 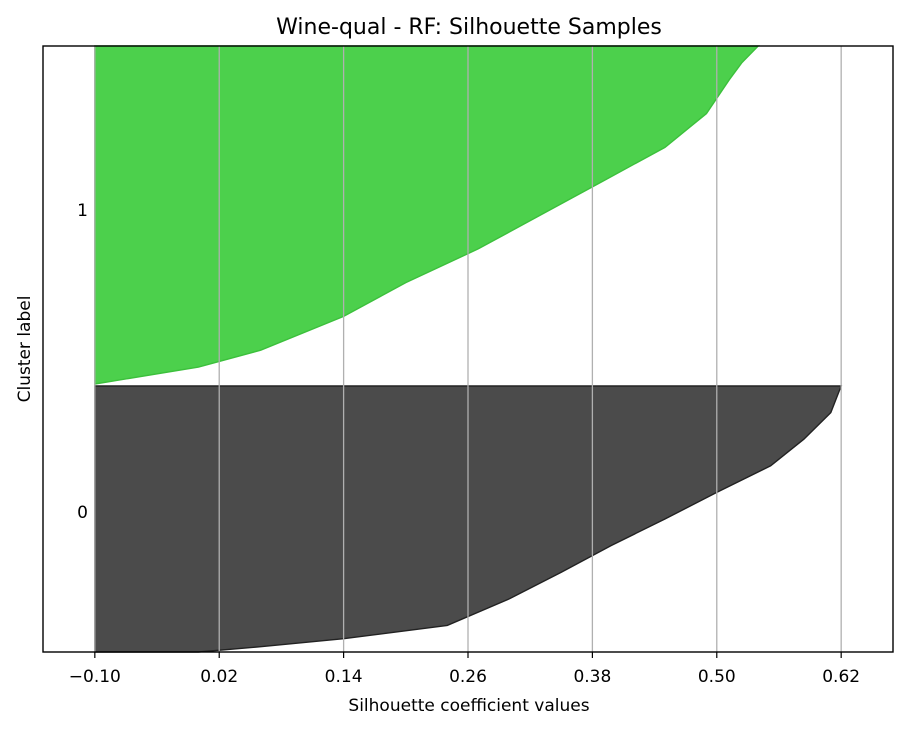 What do you see at coordinates (25, 349) in the screenshot?
I see `y-axis-label: Cluster label` at bounding box center [25, 349].